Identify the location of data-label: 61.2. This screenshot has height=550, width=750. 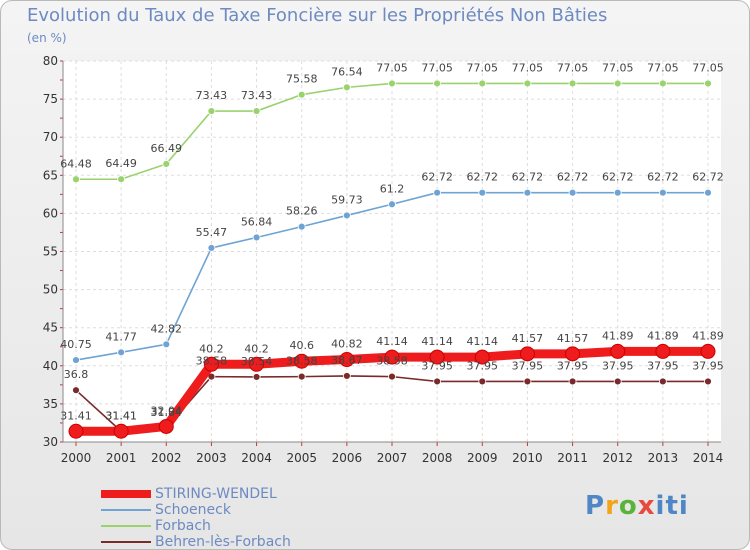
(392, 188).